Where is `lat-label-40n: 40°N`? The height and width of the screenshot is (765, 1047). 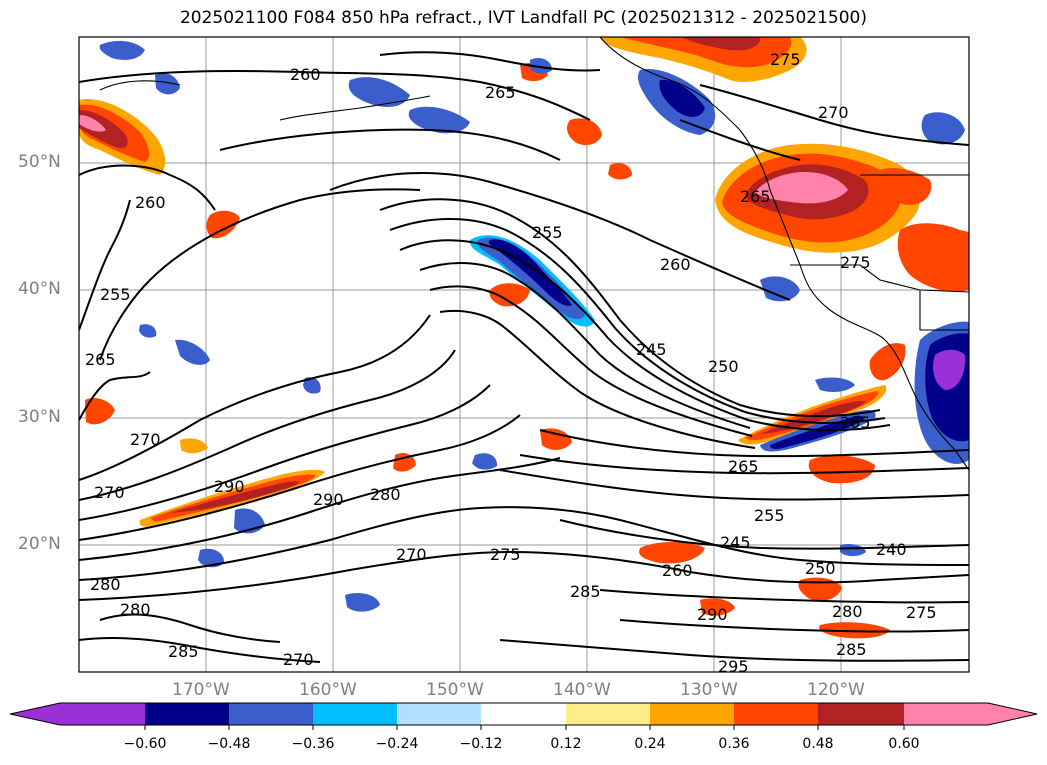 lat-label-40n: 40°N is located at coordinates (39, 289).